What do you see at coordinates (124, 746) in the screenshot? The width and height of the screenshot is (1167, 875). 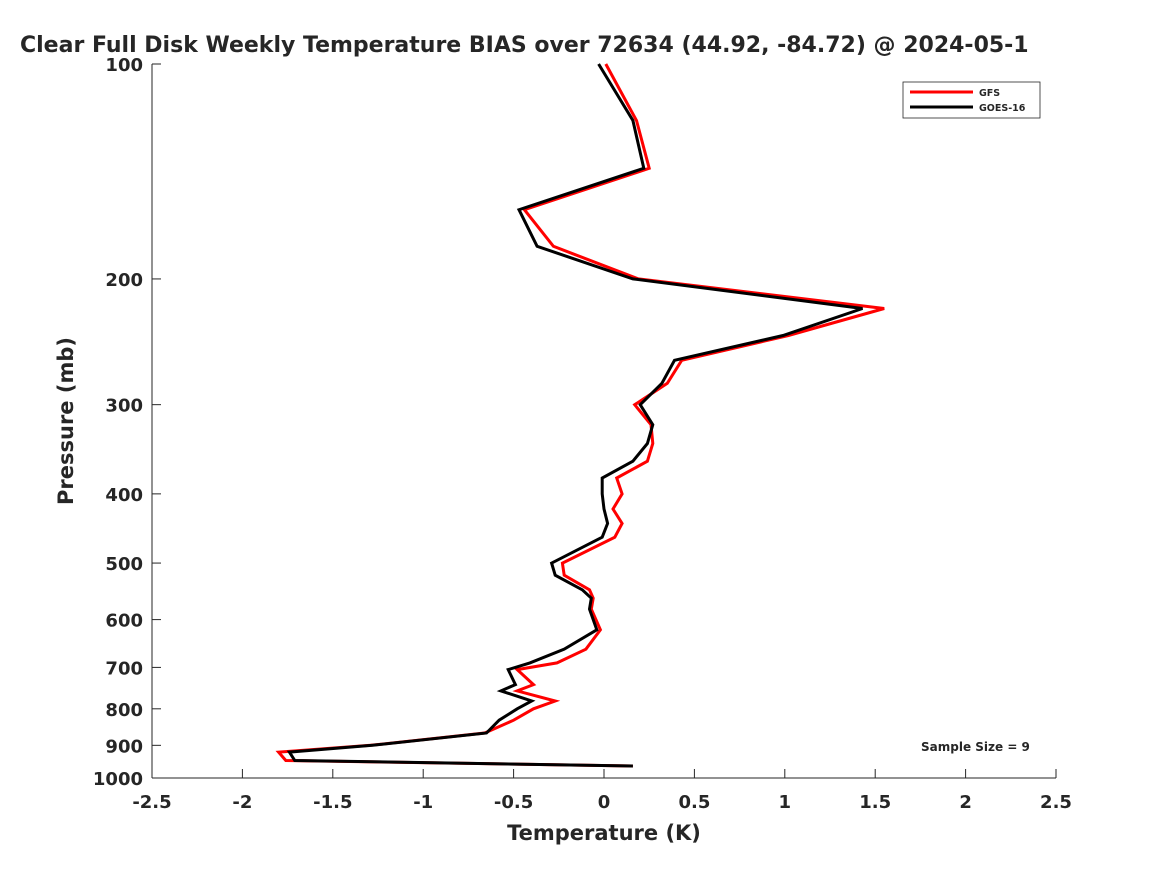 I see `y-tick-label: 900` at bounding box center [124, 746].